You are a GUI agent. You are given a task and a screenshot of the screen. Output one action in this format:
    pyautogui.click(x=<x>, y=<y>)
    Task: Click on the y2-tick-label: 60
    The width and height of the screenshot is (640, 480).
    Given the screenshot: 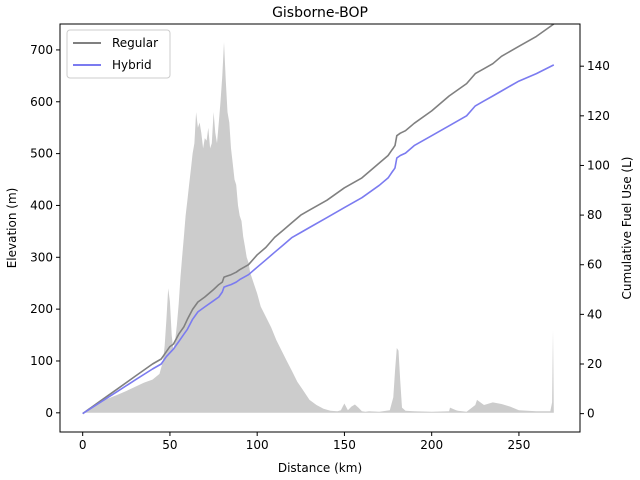 What is the action you would take?
    pyautogui.click(x=594, y=265)
    